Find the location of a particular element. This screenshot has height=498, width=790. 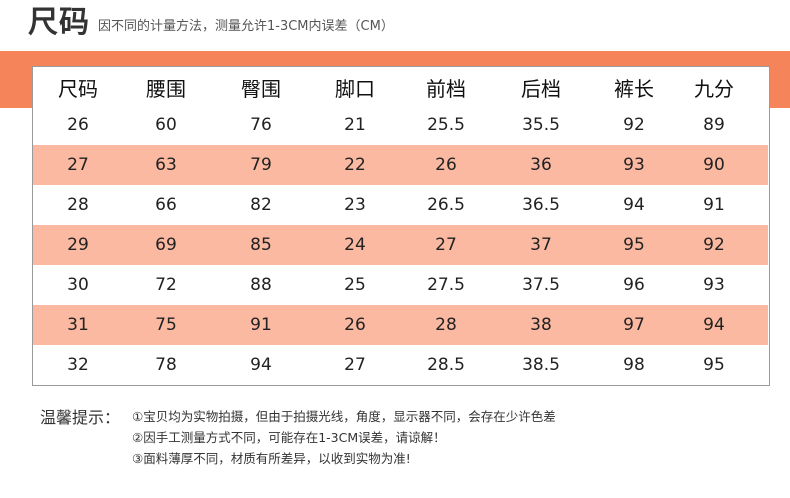

table-cell: 28.5 is located at coordinates (446, 365).